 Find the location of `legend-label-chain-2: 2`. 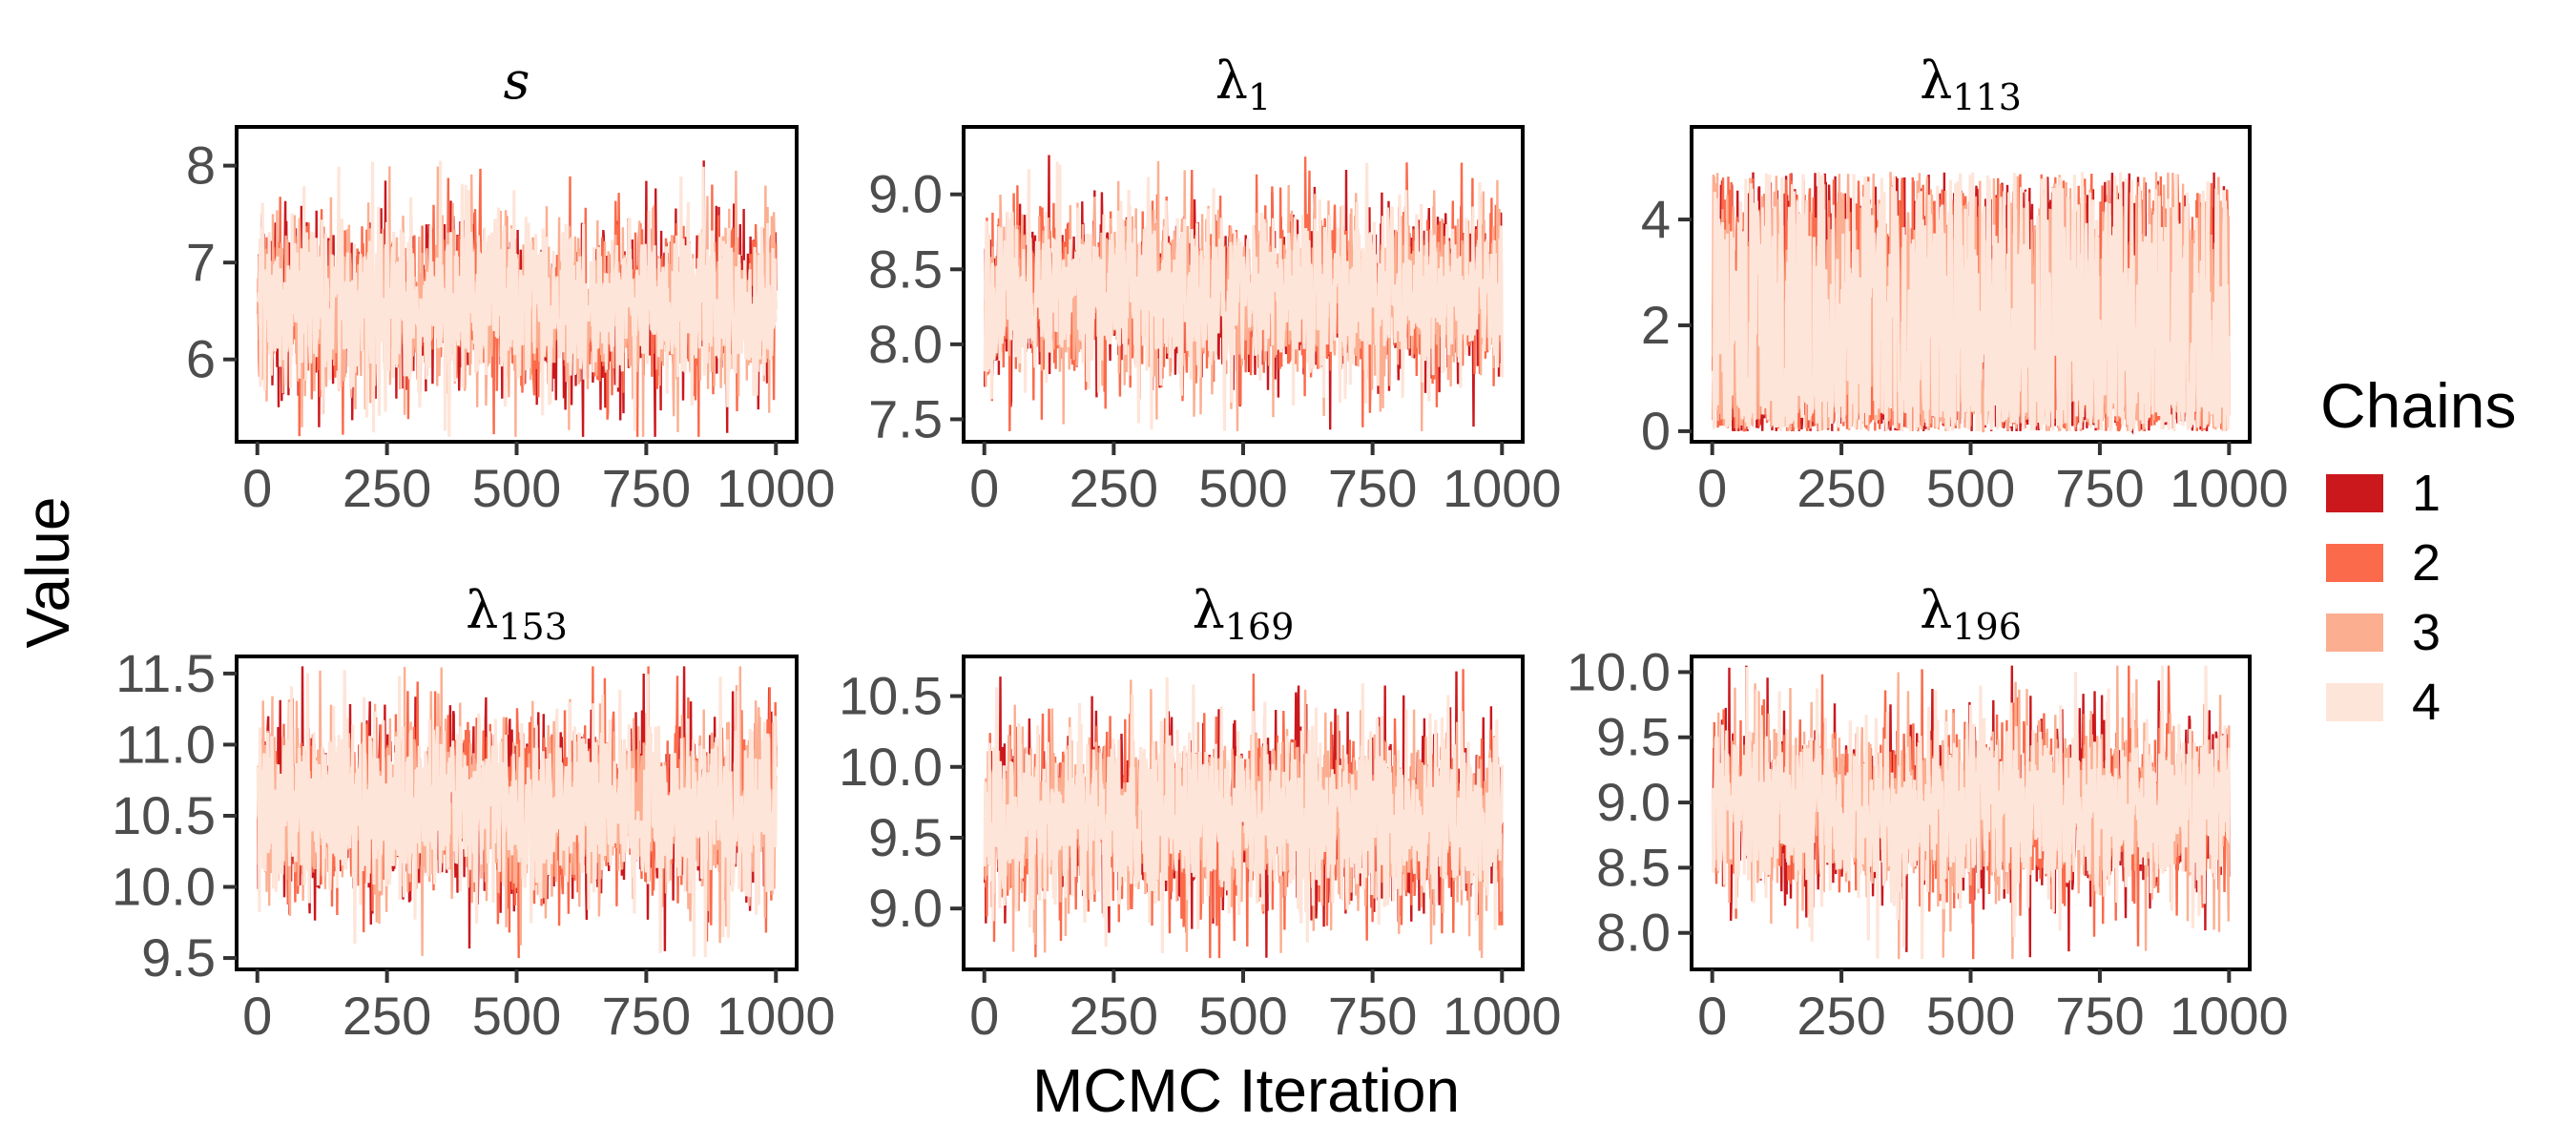

legend-label-chain-2: 2 is located at coordinates (2426, 563).